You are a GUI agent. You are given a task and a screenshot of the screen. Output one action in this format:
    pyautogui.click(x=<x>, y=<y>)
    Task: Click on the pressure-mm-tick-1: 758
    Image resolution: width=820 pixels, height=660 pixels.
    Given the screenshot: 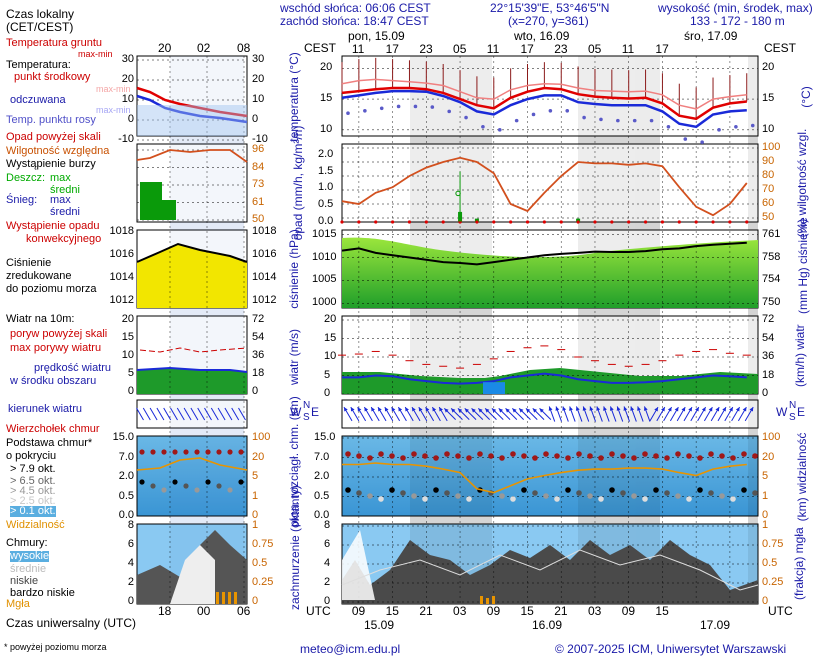 What is the action you would take?
    pyautogui.click(x=771, y=256)
    